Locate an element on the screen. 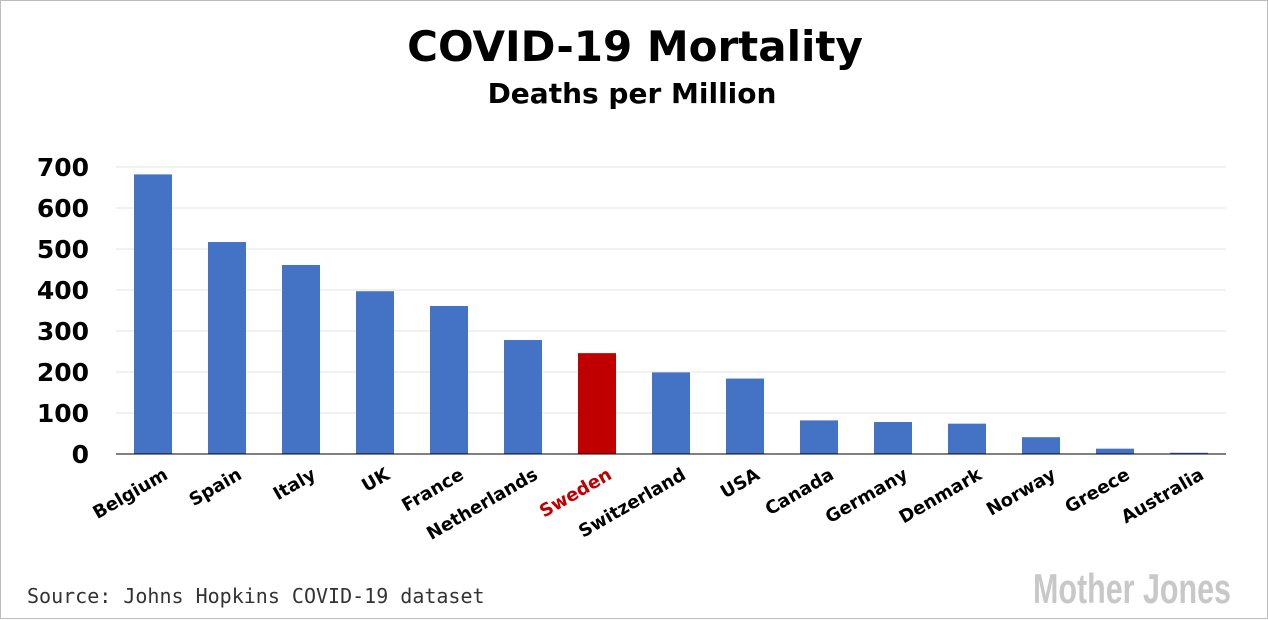 The width and height of the screenshot is (1268, 620). y-tick-label: 200 is located at coordinates (63, 372).